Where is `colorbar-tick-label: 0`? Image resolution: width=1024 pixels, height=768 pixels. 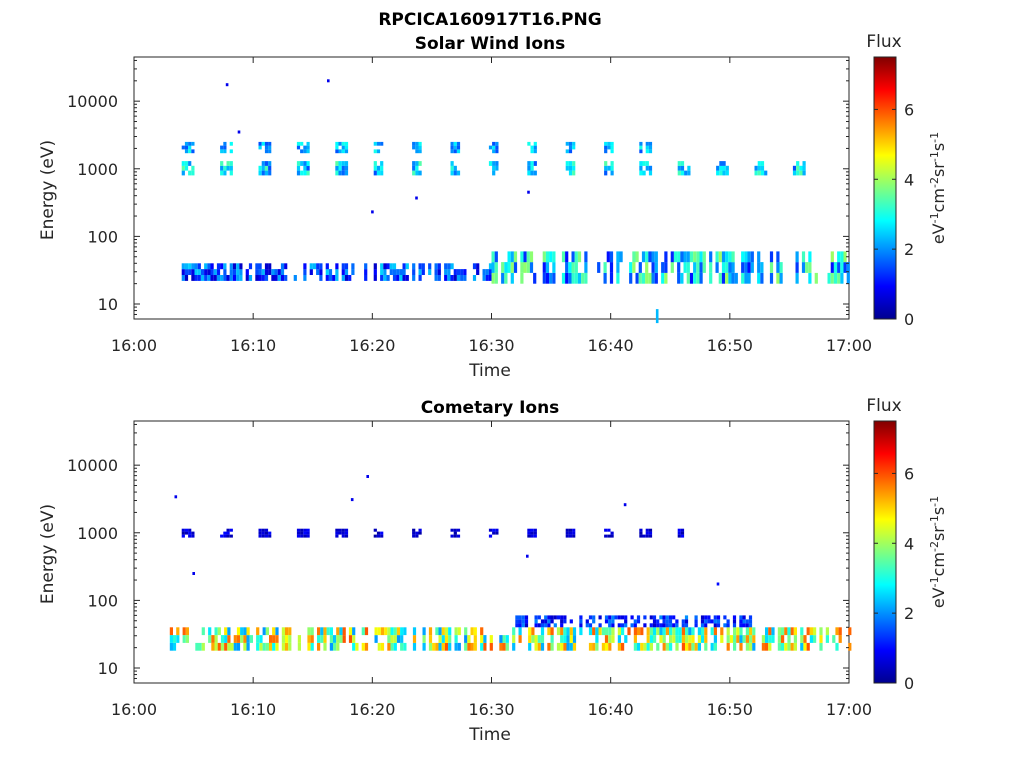 colorbar-tick-label: 0 is located at coordinates (909, 319).